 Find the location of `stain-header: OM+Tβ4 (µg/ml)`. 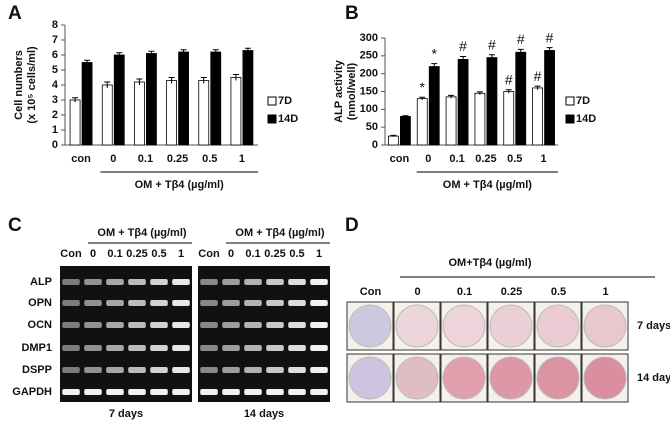

stain-header: OM+Tβ4 (µg/ml) is located at coordinates (489, 263).